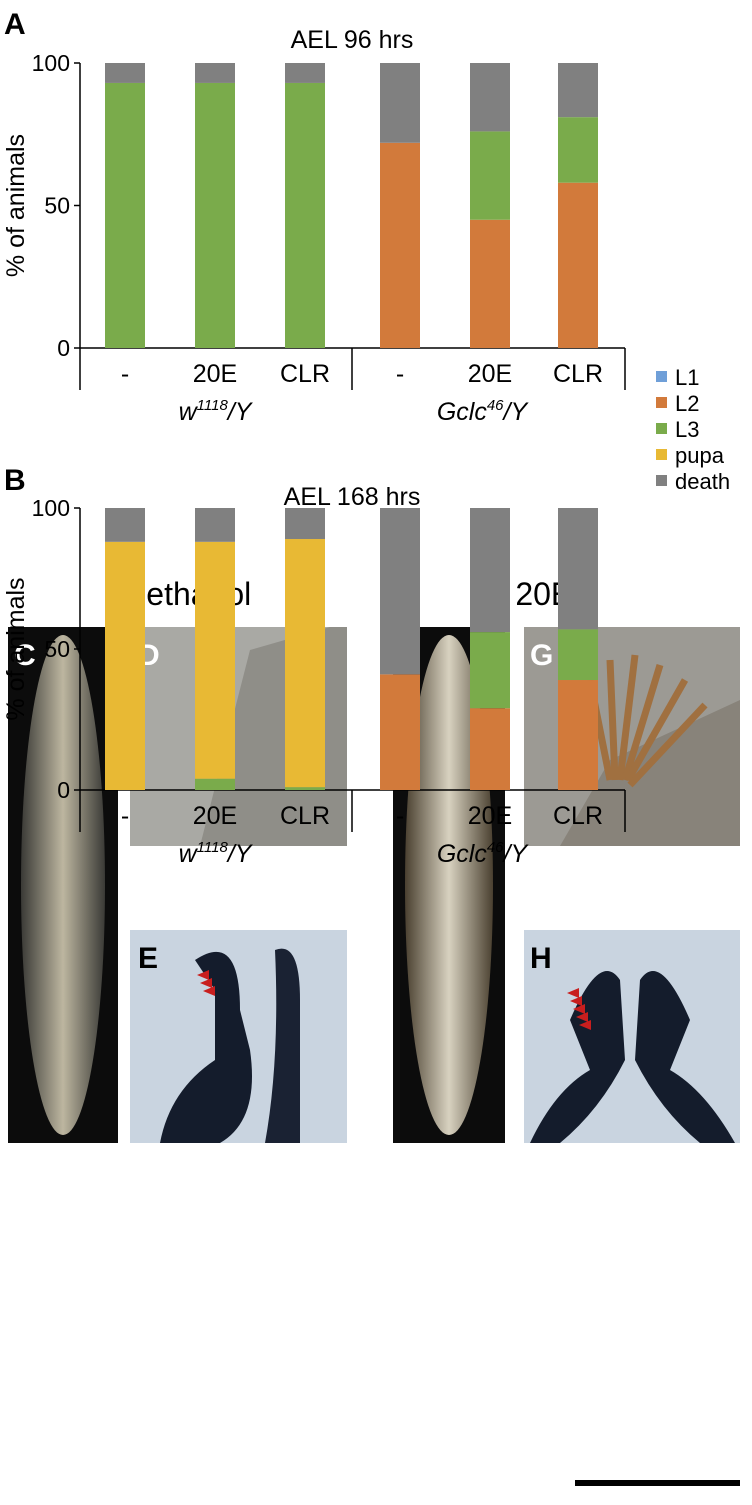 This screenshot has width=752, height=1505. Describe the element at coordinates (541, 958) in the screenshot. I see `panel-letter: H` at that location.